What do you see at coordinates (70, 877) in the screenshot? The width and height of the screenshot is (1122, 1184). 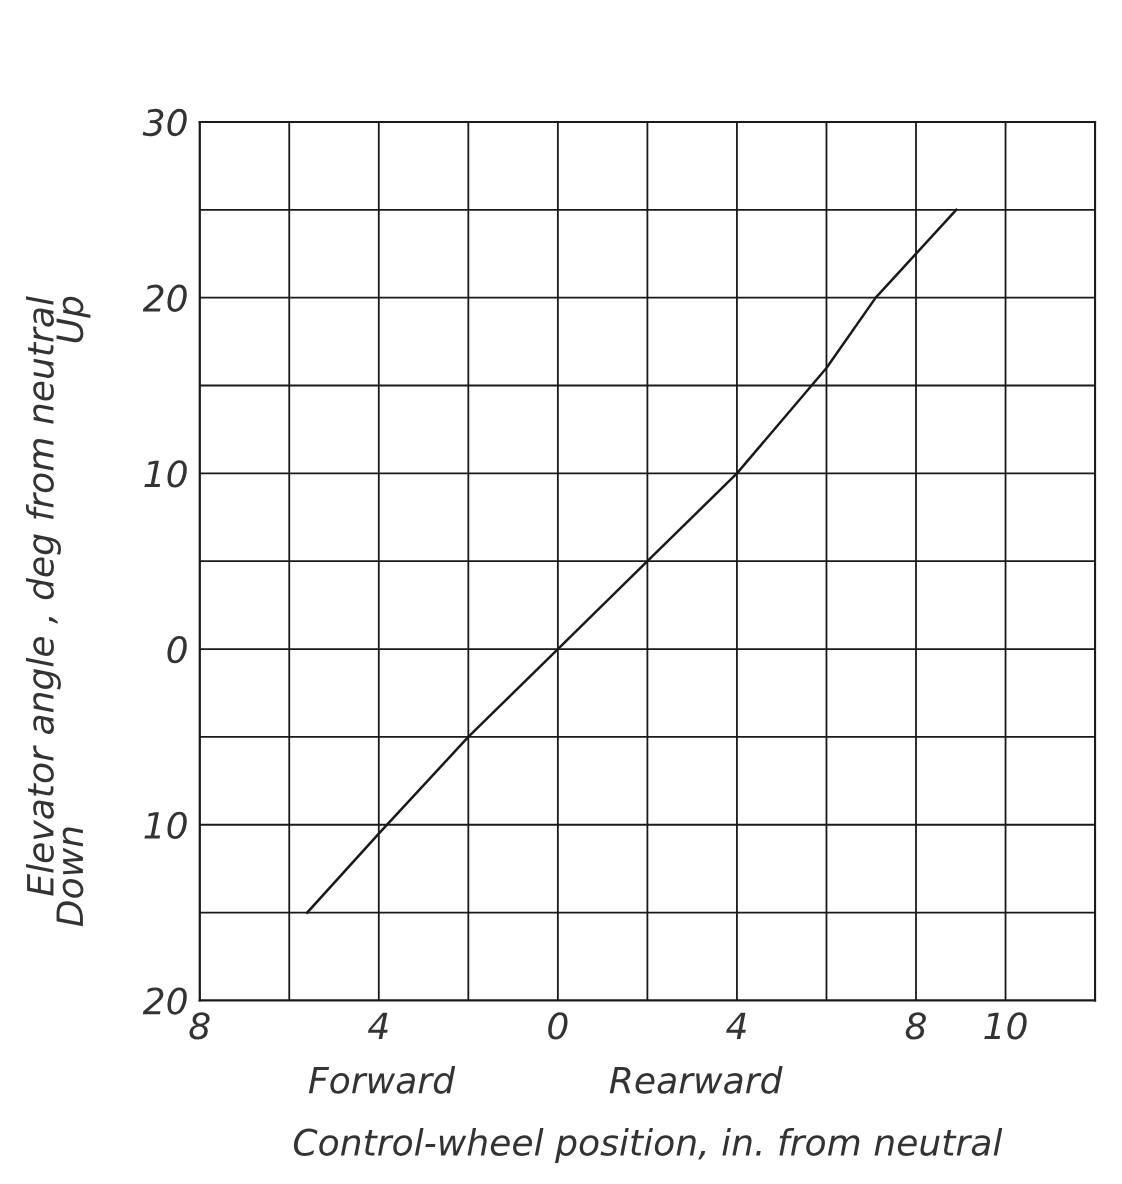 I see `text: Down` at bounding box center [70, 877].